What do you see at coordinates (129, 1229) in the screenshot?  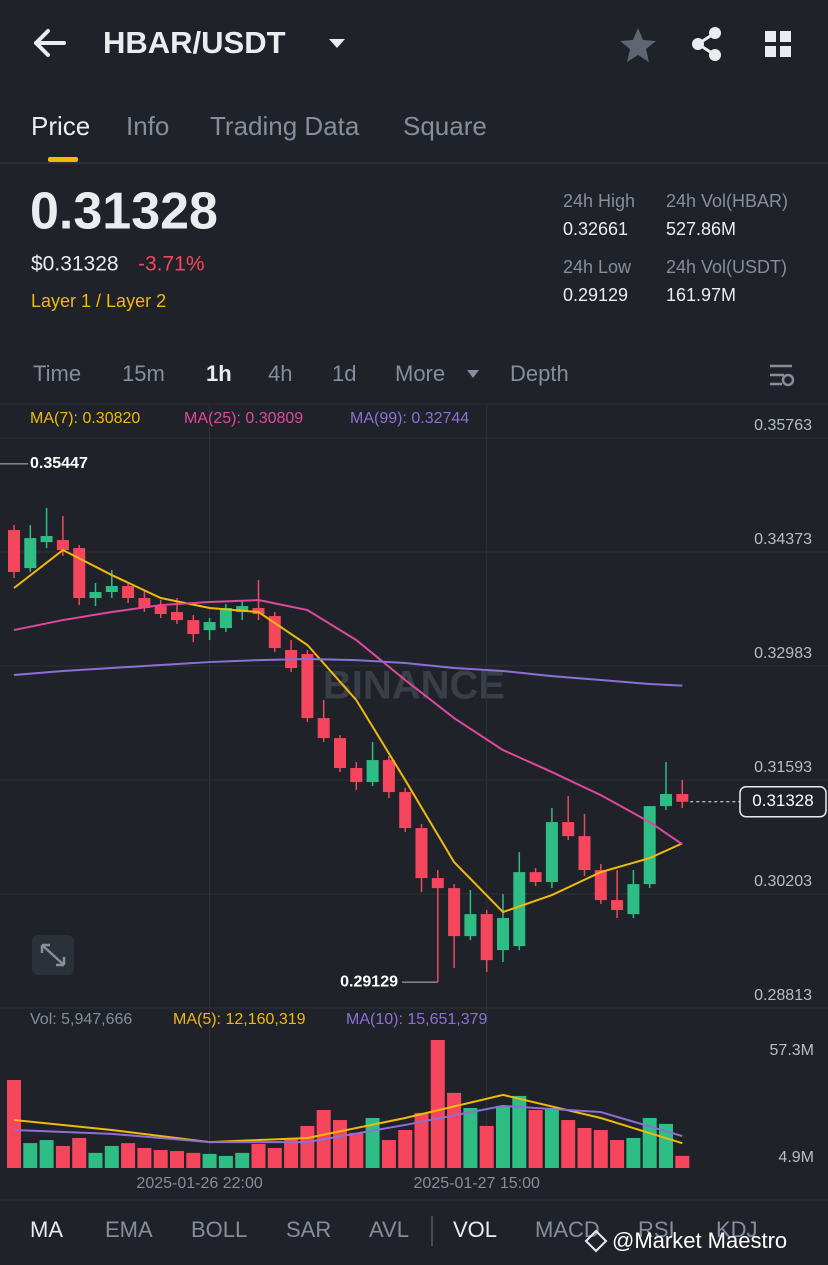 I see `indicator-tab: EMA` at bounding box center [129, 1229].